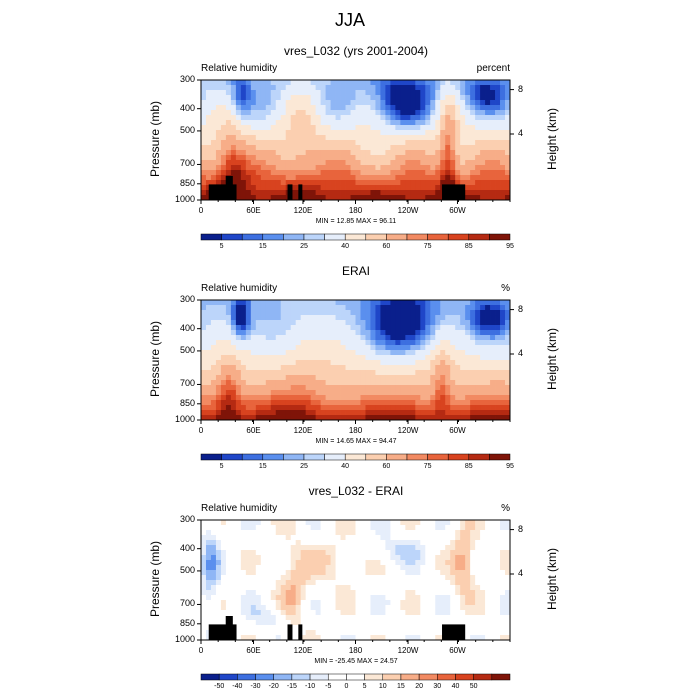  What do you see at coordinates (356, 221) in the screenshot?
I see `min-max-stats: MIN = 12.85 MAX = 96.11` at bounding box center [356, 221].